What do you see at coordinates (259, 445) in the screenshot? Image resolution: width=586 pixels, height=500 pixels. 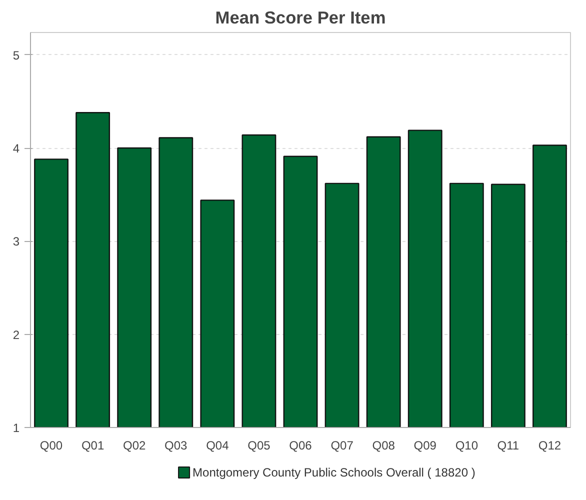 I see `x-tick-label: Q05` at bounding box center [259, 445].